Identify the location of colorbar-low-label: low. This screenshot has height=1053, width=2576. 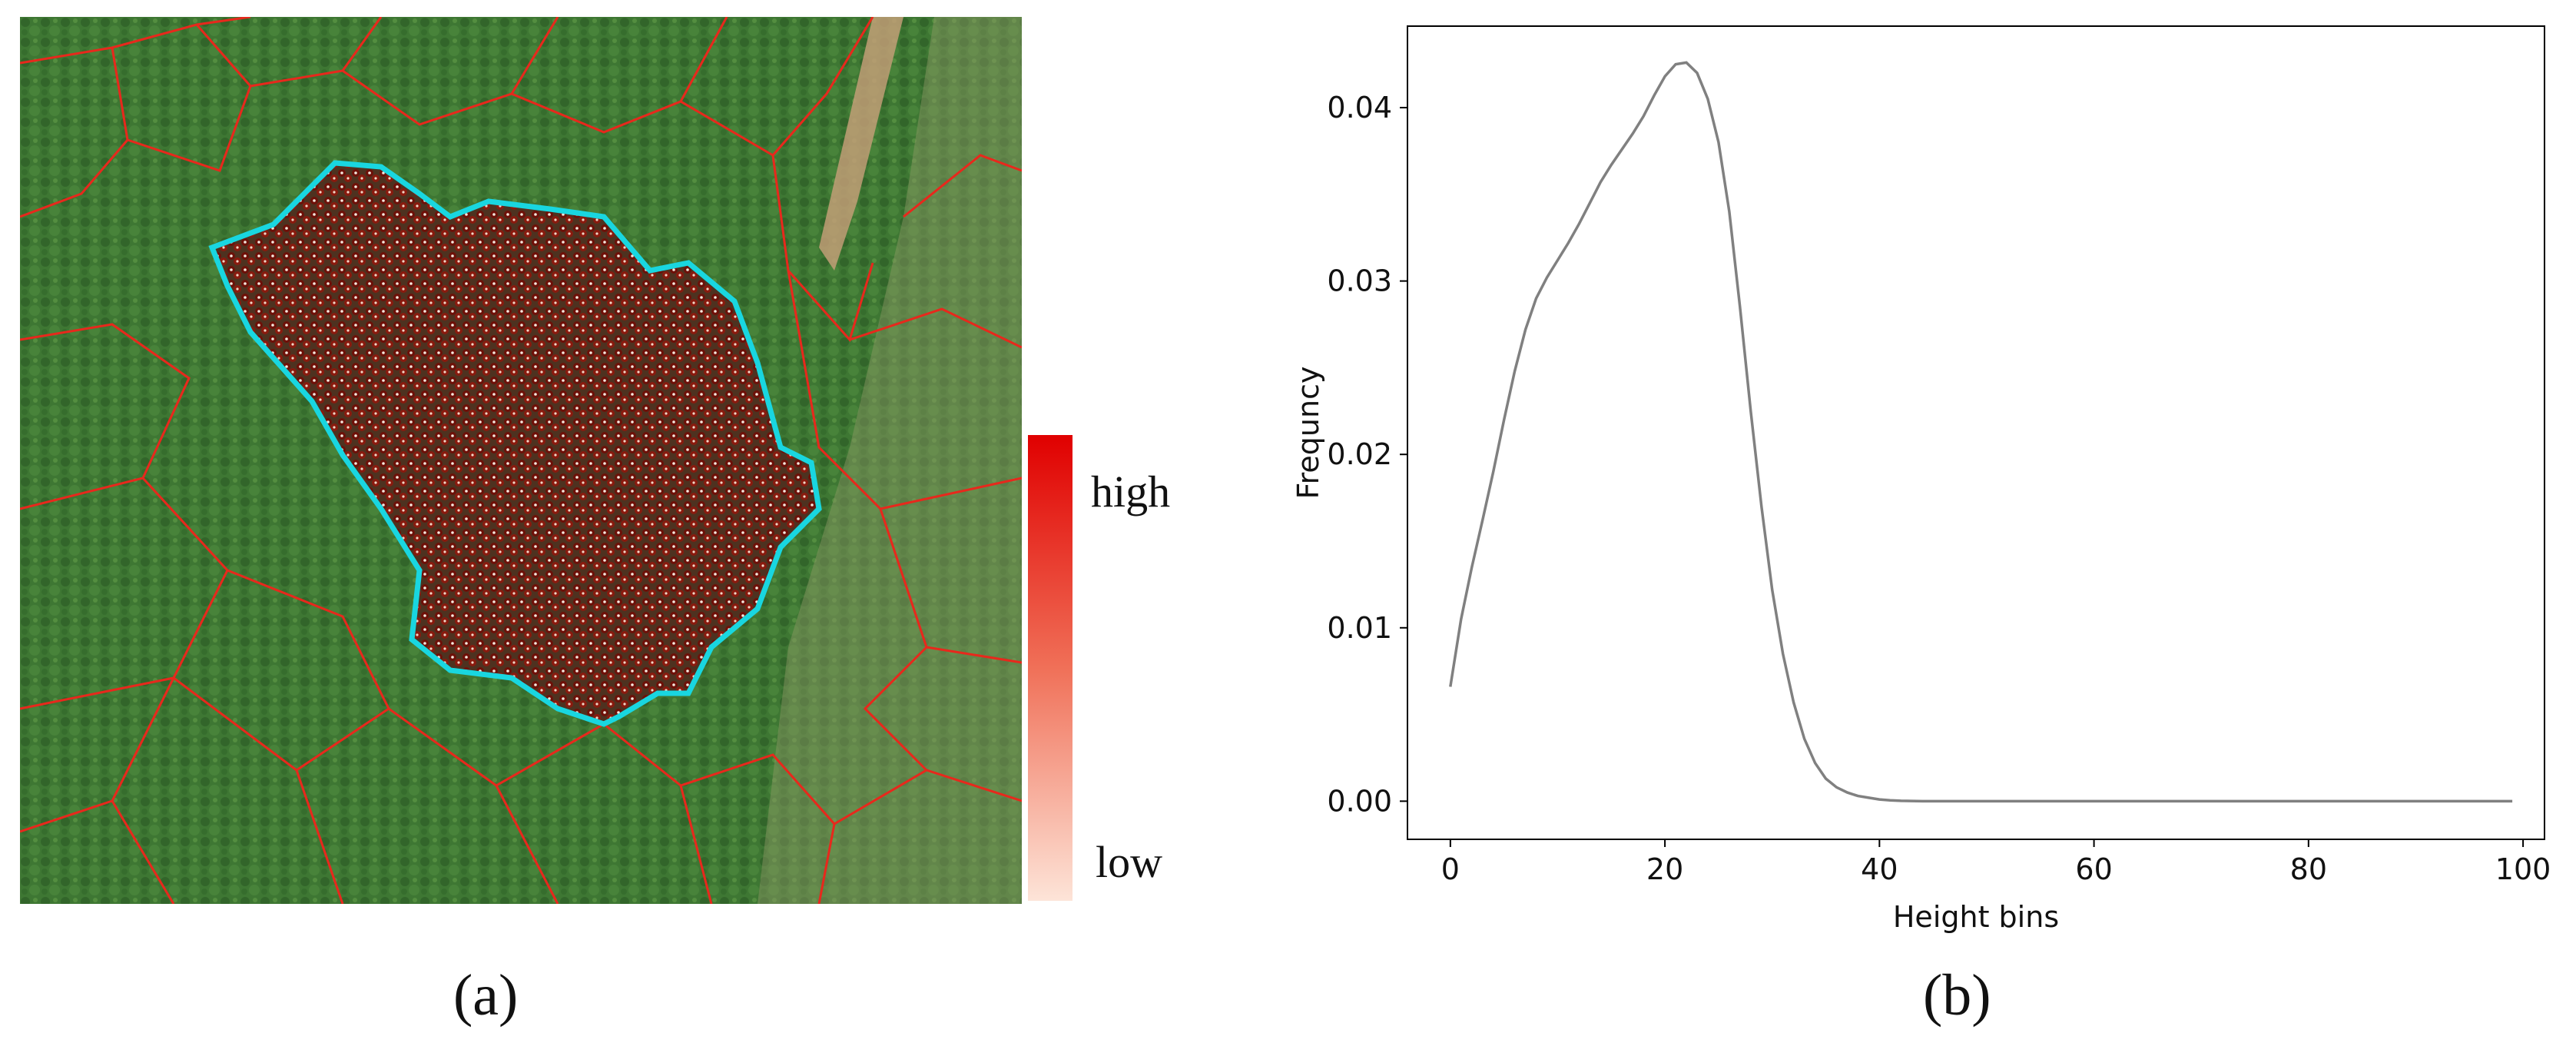
(1129, 862).